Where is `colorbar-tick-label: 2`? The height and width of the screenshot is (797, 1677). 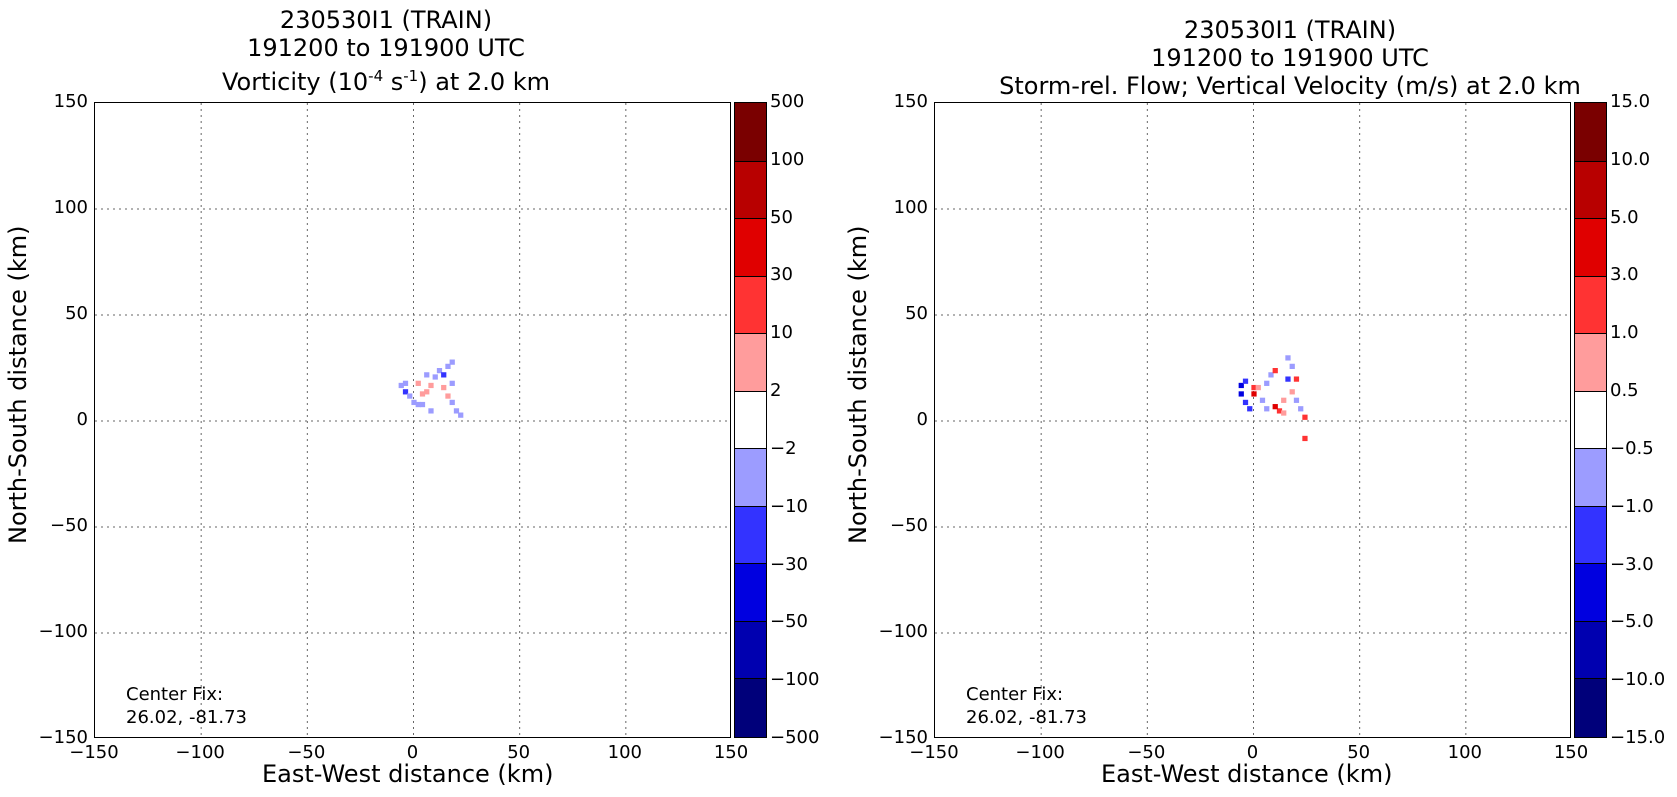 colorbar-tick-label: 2 is located at coordinates (776, 391).